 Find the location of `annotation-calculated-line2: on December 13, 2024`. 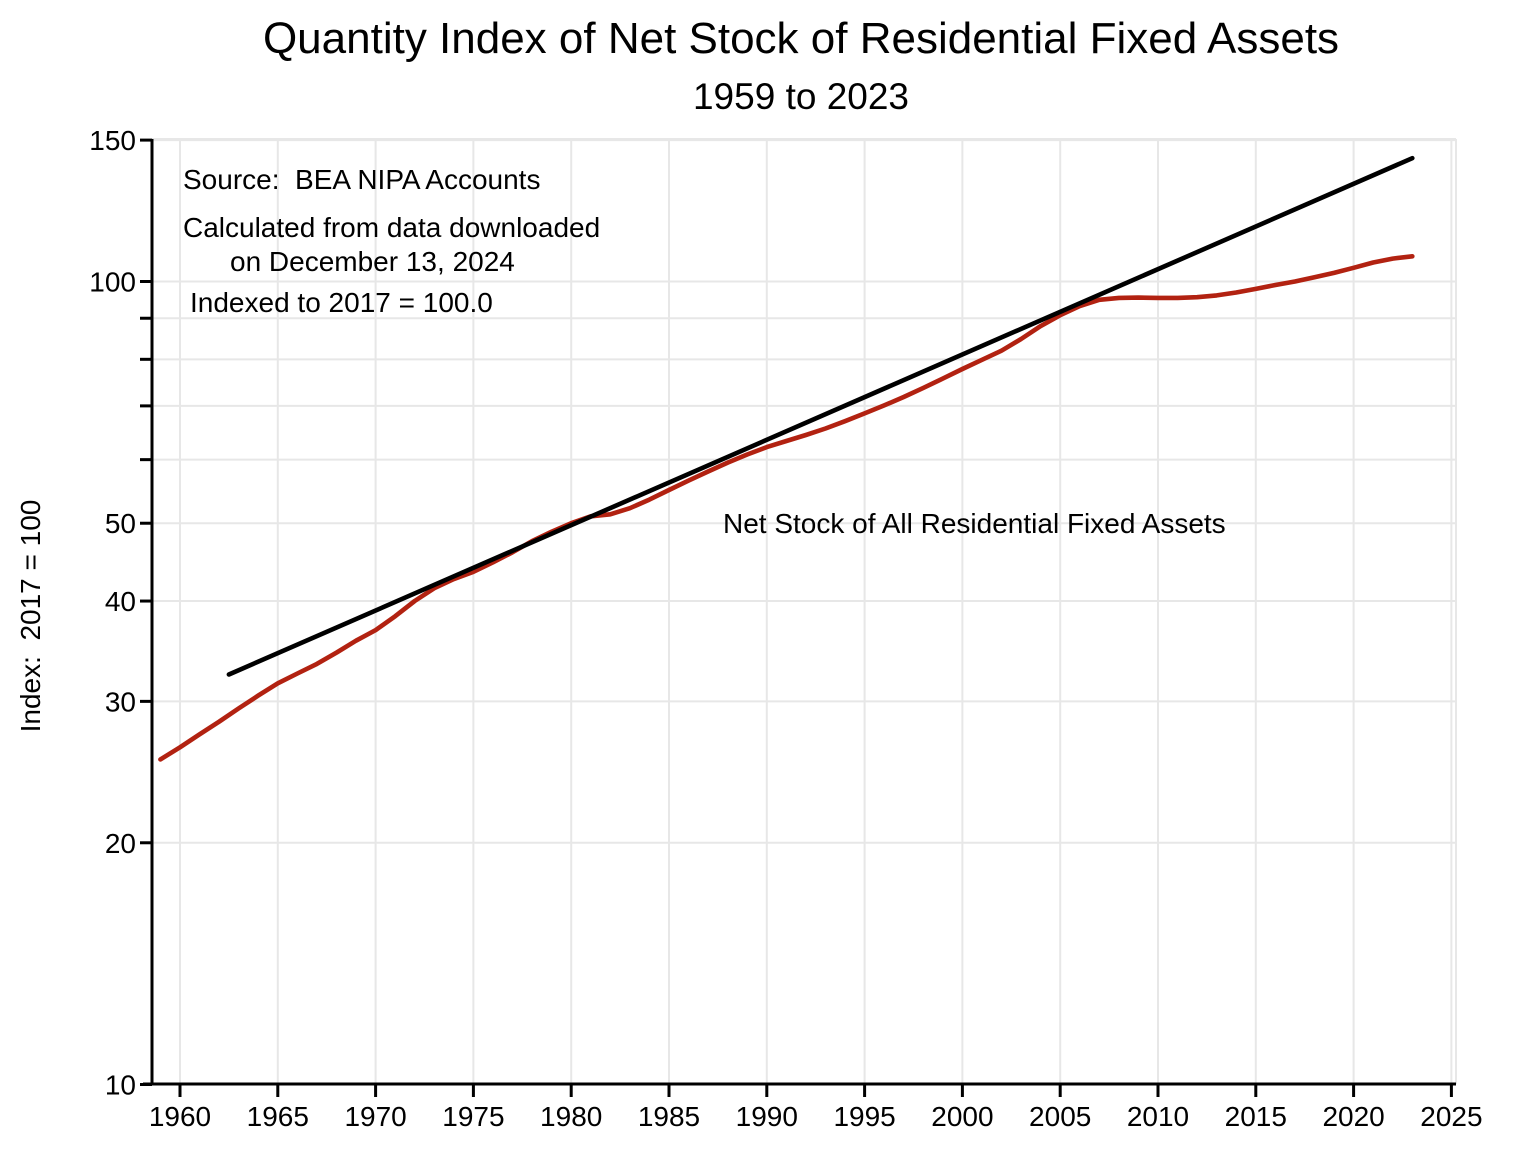

annotation-calculated-line2: on December 13, 2024 is located at coordinates (372, 261).